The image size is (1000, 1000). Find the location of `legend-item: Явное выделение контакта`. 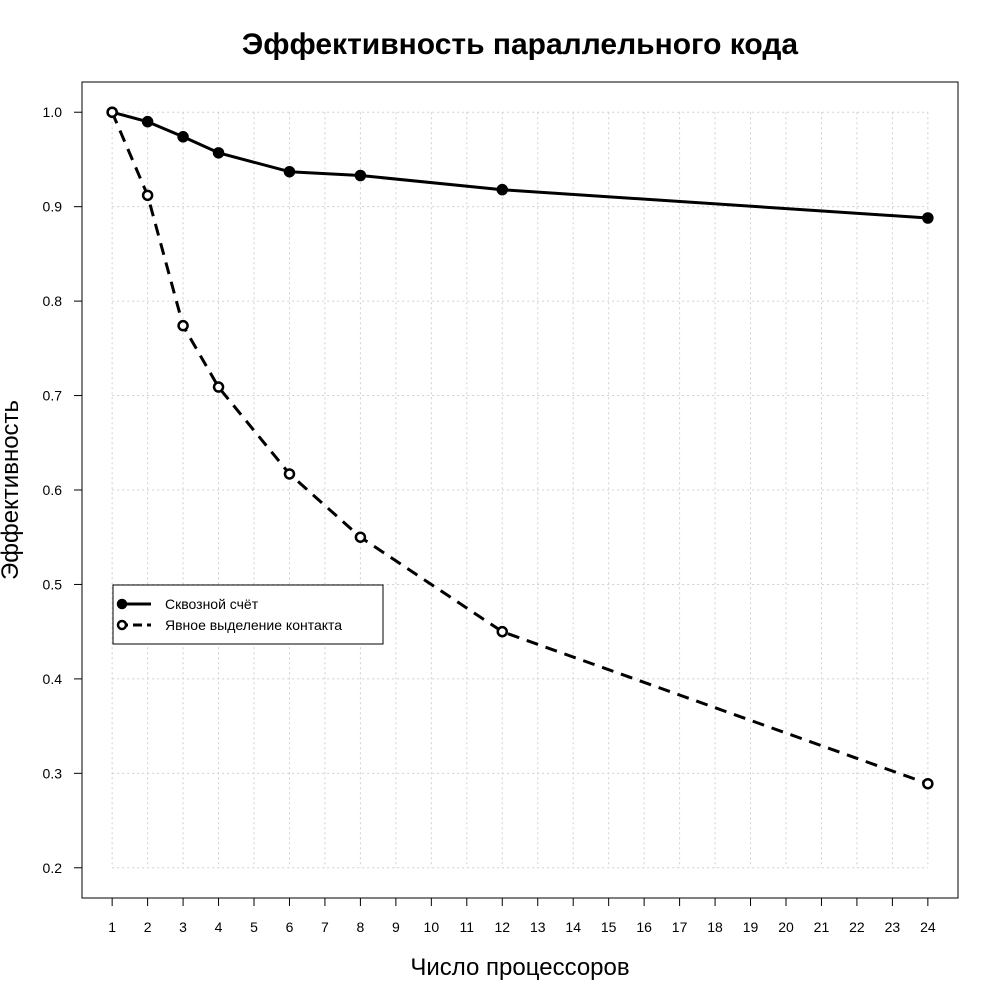

legend-item: Явное выделение контакта is located at coordinates (229, 625).